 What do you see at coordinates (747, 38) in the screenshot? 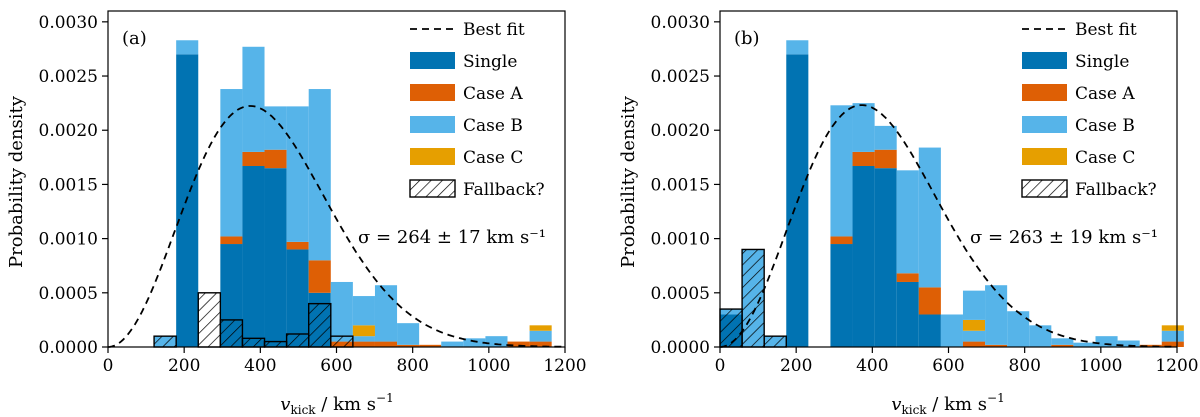
I see `panel-b-label: (b)` at bounding box center [747, 38].